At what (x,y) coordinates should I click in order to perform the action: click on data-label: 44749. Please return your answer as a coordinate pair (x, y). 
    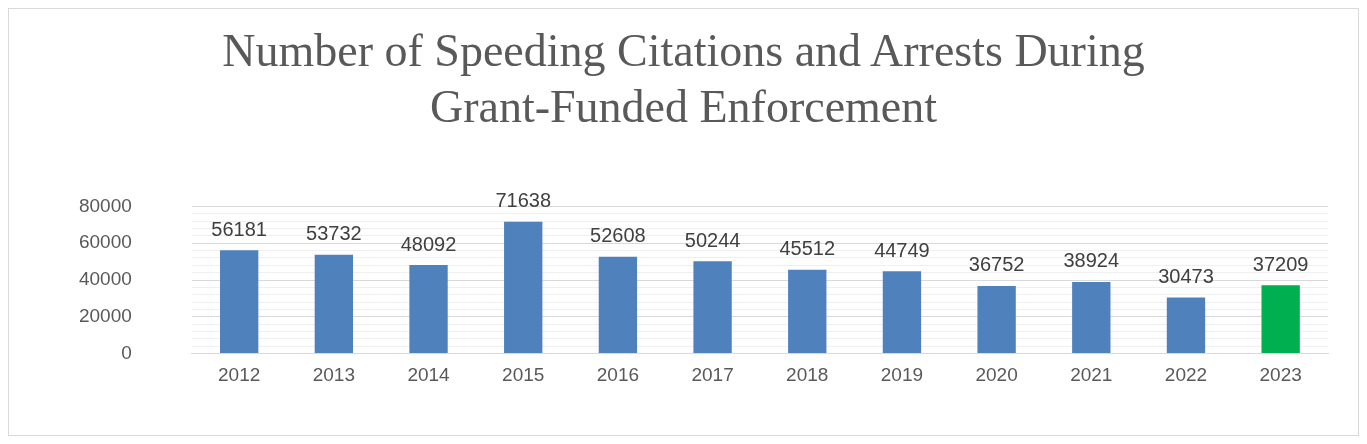
    Looking at the image, I should click on (902, 249).